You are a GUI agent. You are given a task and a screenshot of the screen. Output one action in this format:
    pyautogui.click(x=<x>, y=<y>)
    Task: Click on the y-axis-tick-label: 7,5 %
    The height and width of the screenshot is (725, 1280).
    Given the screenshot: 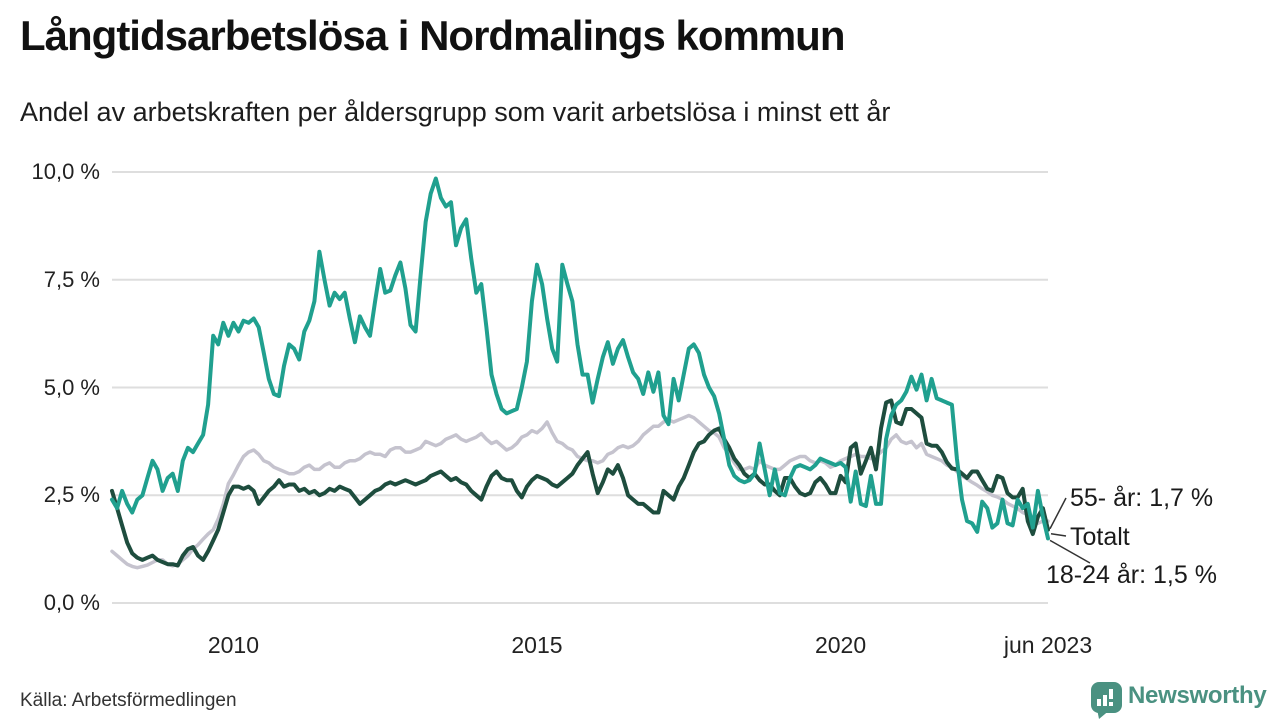 What is the action you would take?
    pyautogui.click(x=71, y=279)
    